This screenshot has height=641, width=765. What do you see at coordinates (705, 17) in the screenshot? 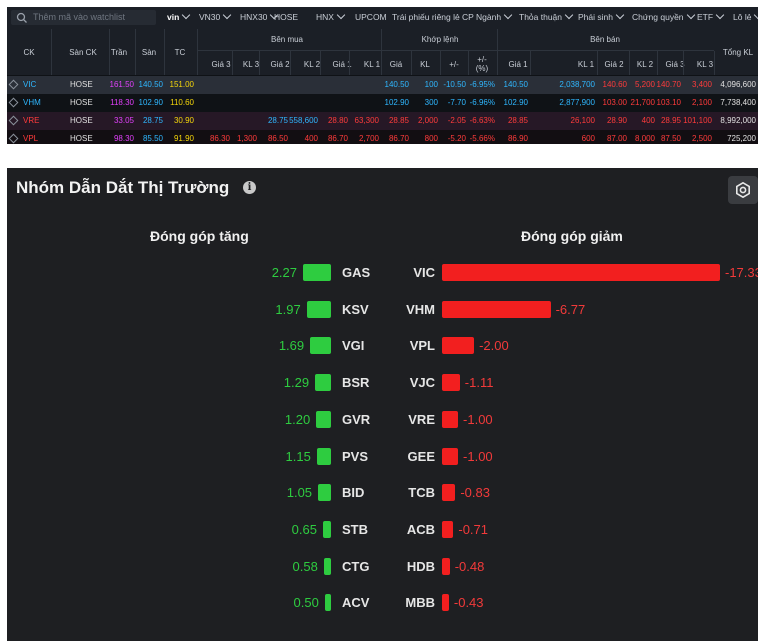
I see `menu-item-label: ETF` at bounding box center [705, 17].